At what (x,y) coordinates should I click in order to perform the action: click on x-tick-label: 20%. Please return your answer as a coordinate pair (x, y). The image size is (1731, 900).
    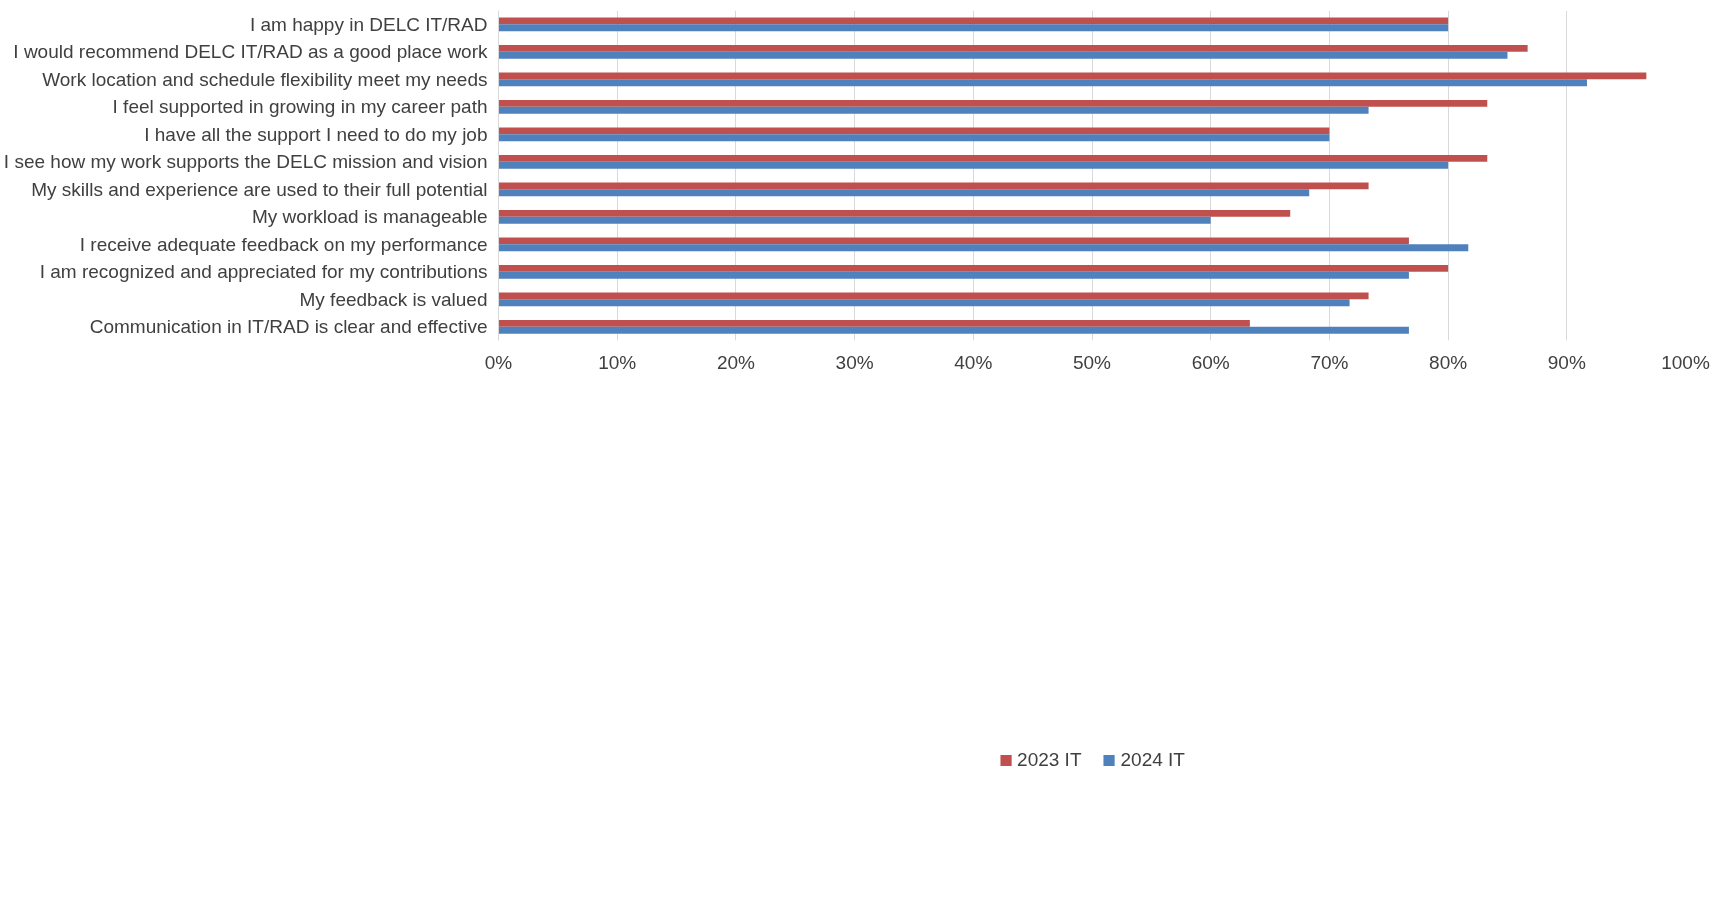
    Looking at the image, I should click on (736, 362).